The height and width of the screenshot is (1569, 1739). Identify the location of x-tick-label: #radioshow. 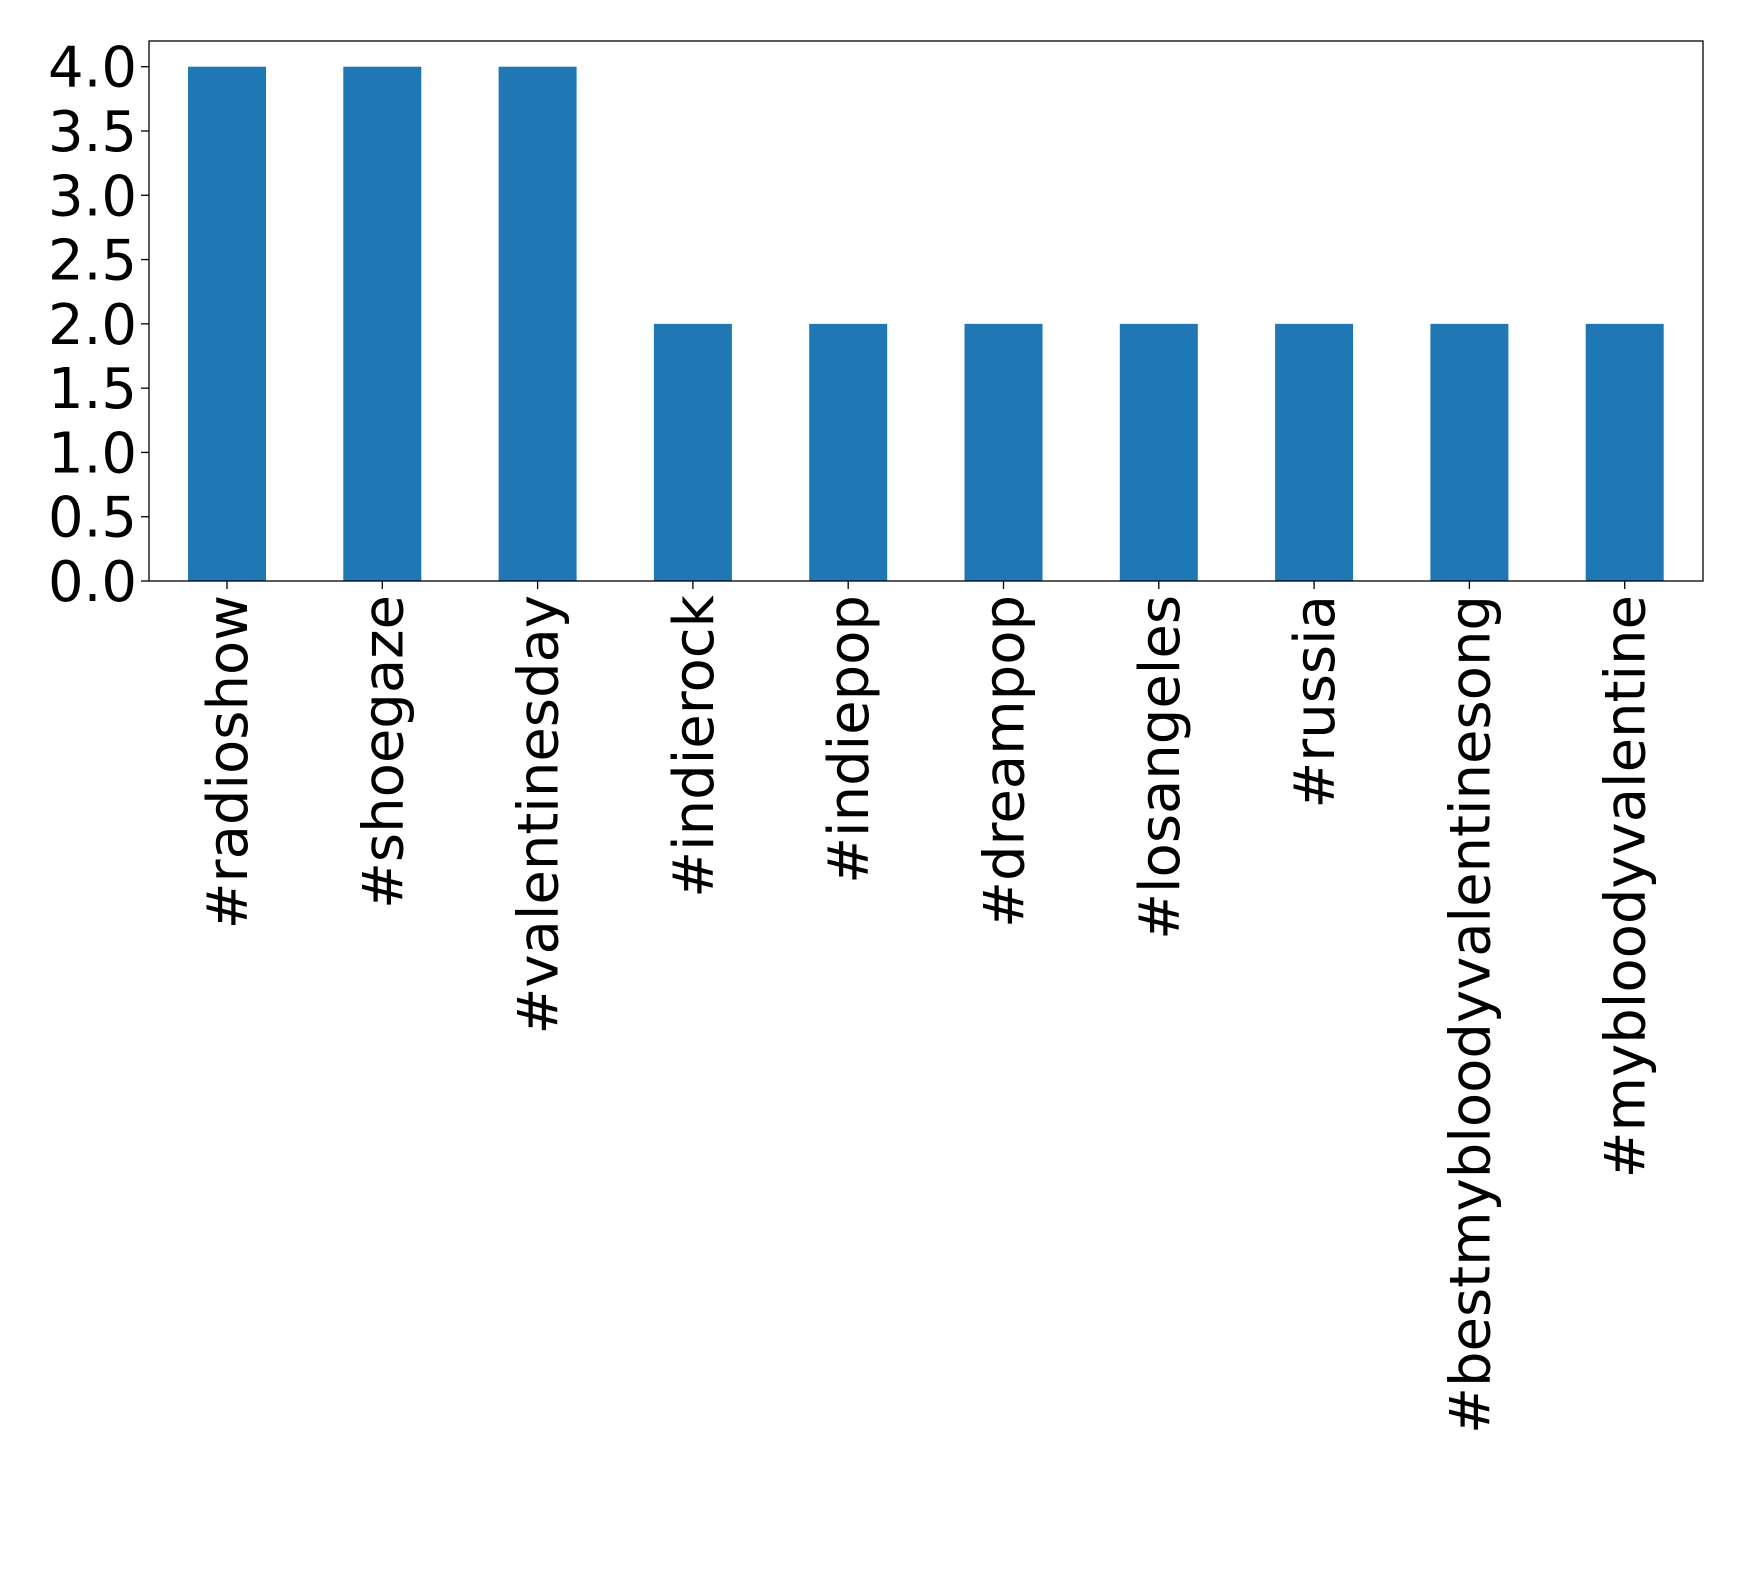
(228, 762).